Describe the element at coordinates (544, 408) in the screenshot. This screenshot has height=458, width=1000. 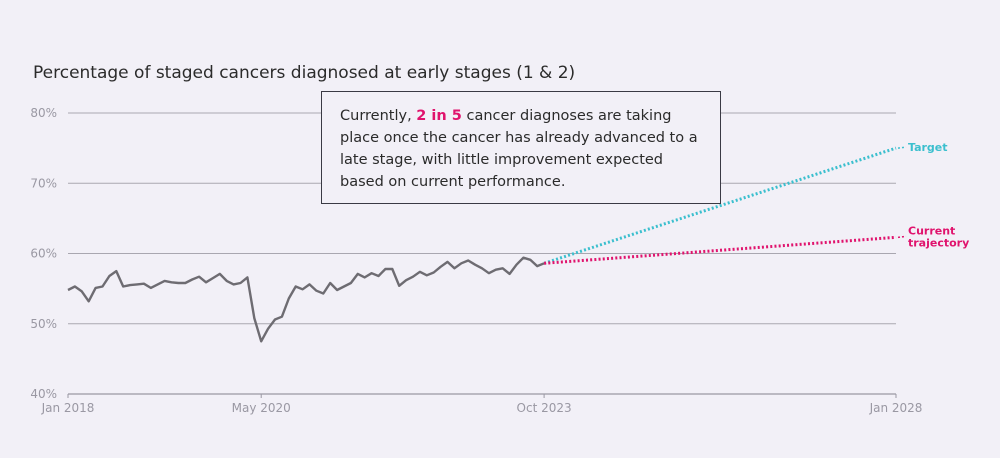
I see `x-tick-label: Oct 2023` at that location.